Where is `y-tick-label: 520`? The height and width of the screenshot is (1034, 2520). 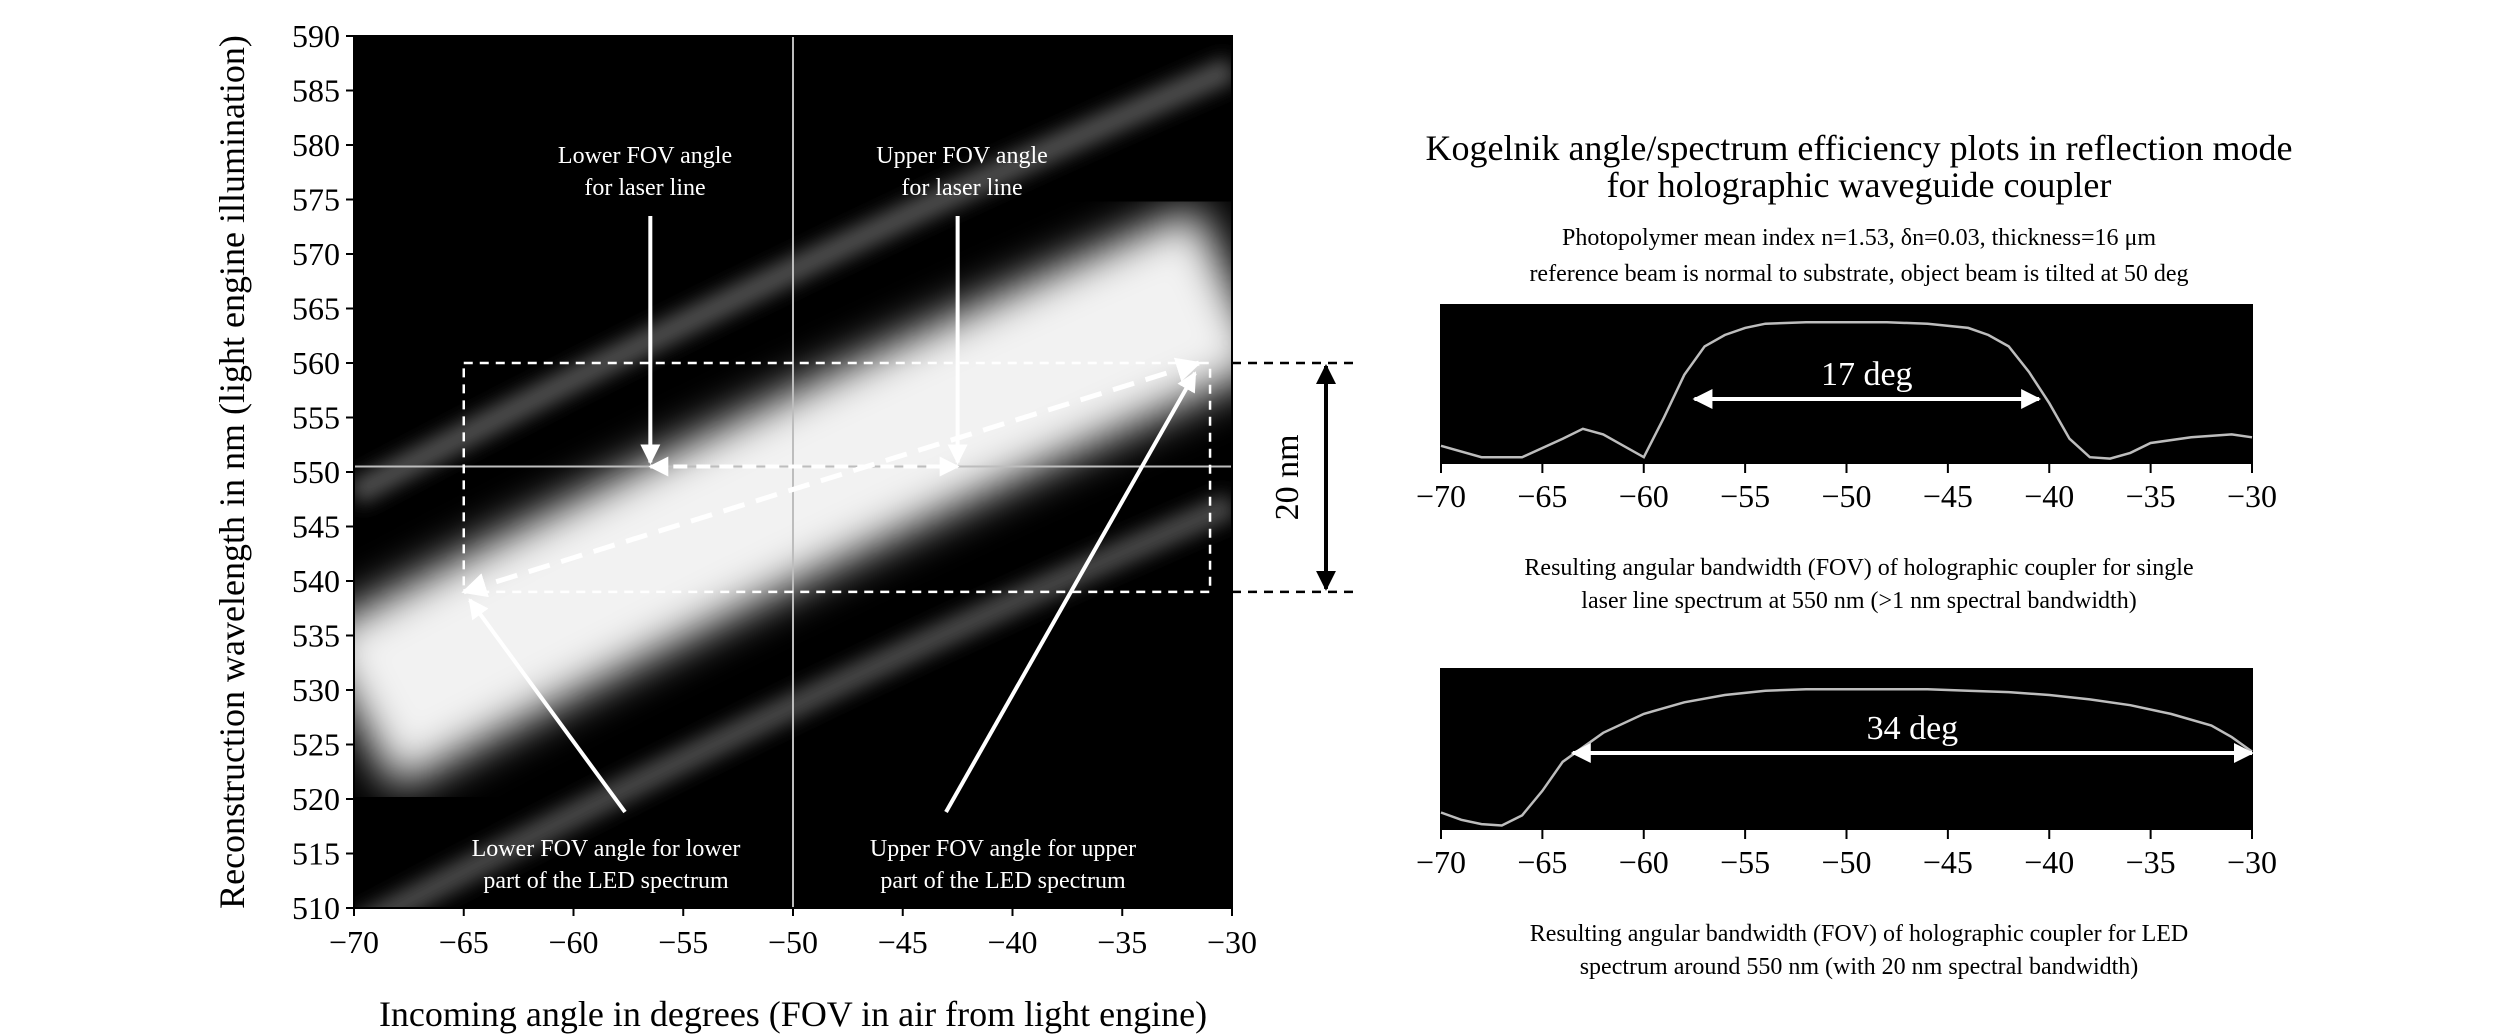 y-tick-label: 520 is located at coordinates (316, 799).